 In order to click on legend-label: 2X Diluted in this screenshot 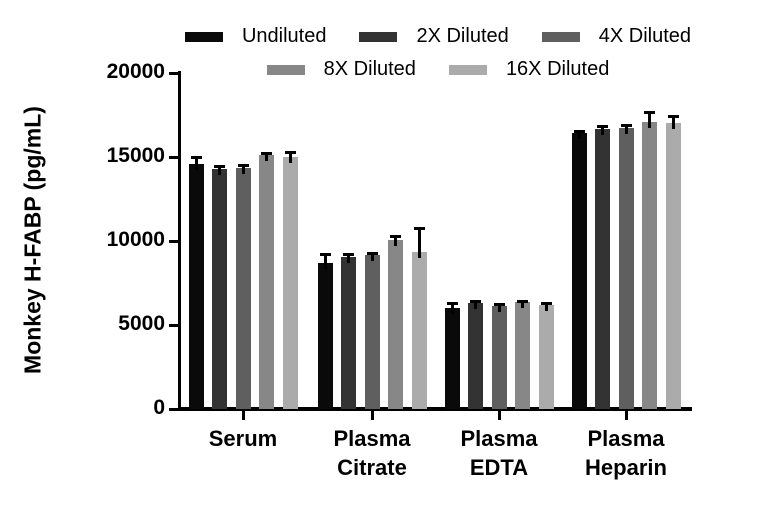, I will do `click(462, 36)`.